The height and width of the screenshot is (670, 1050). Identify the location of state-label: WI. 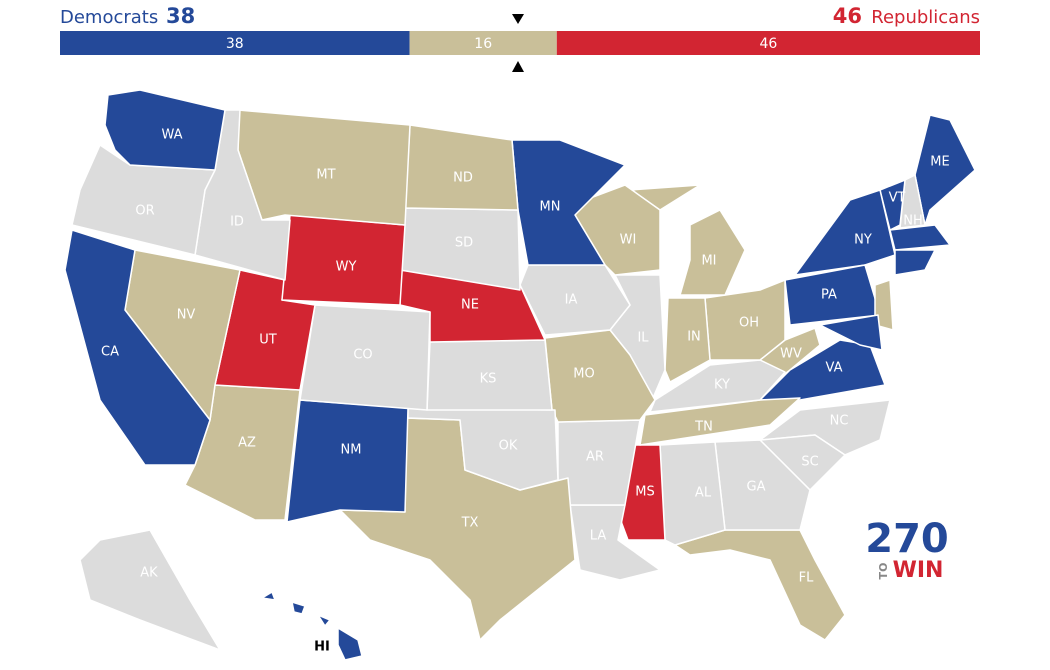
(628, 240).